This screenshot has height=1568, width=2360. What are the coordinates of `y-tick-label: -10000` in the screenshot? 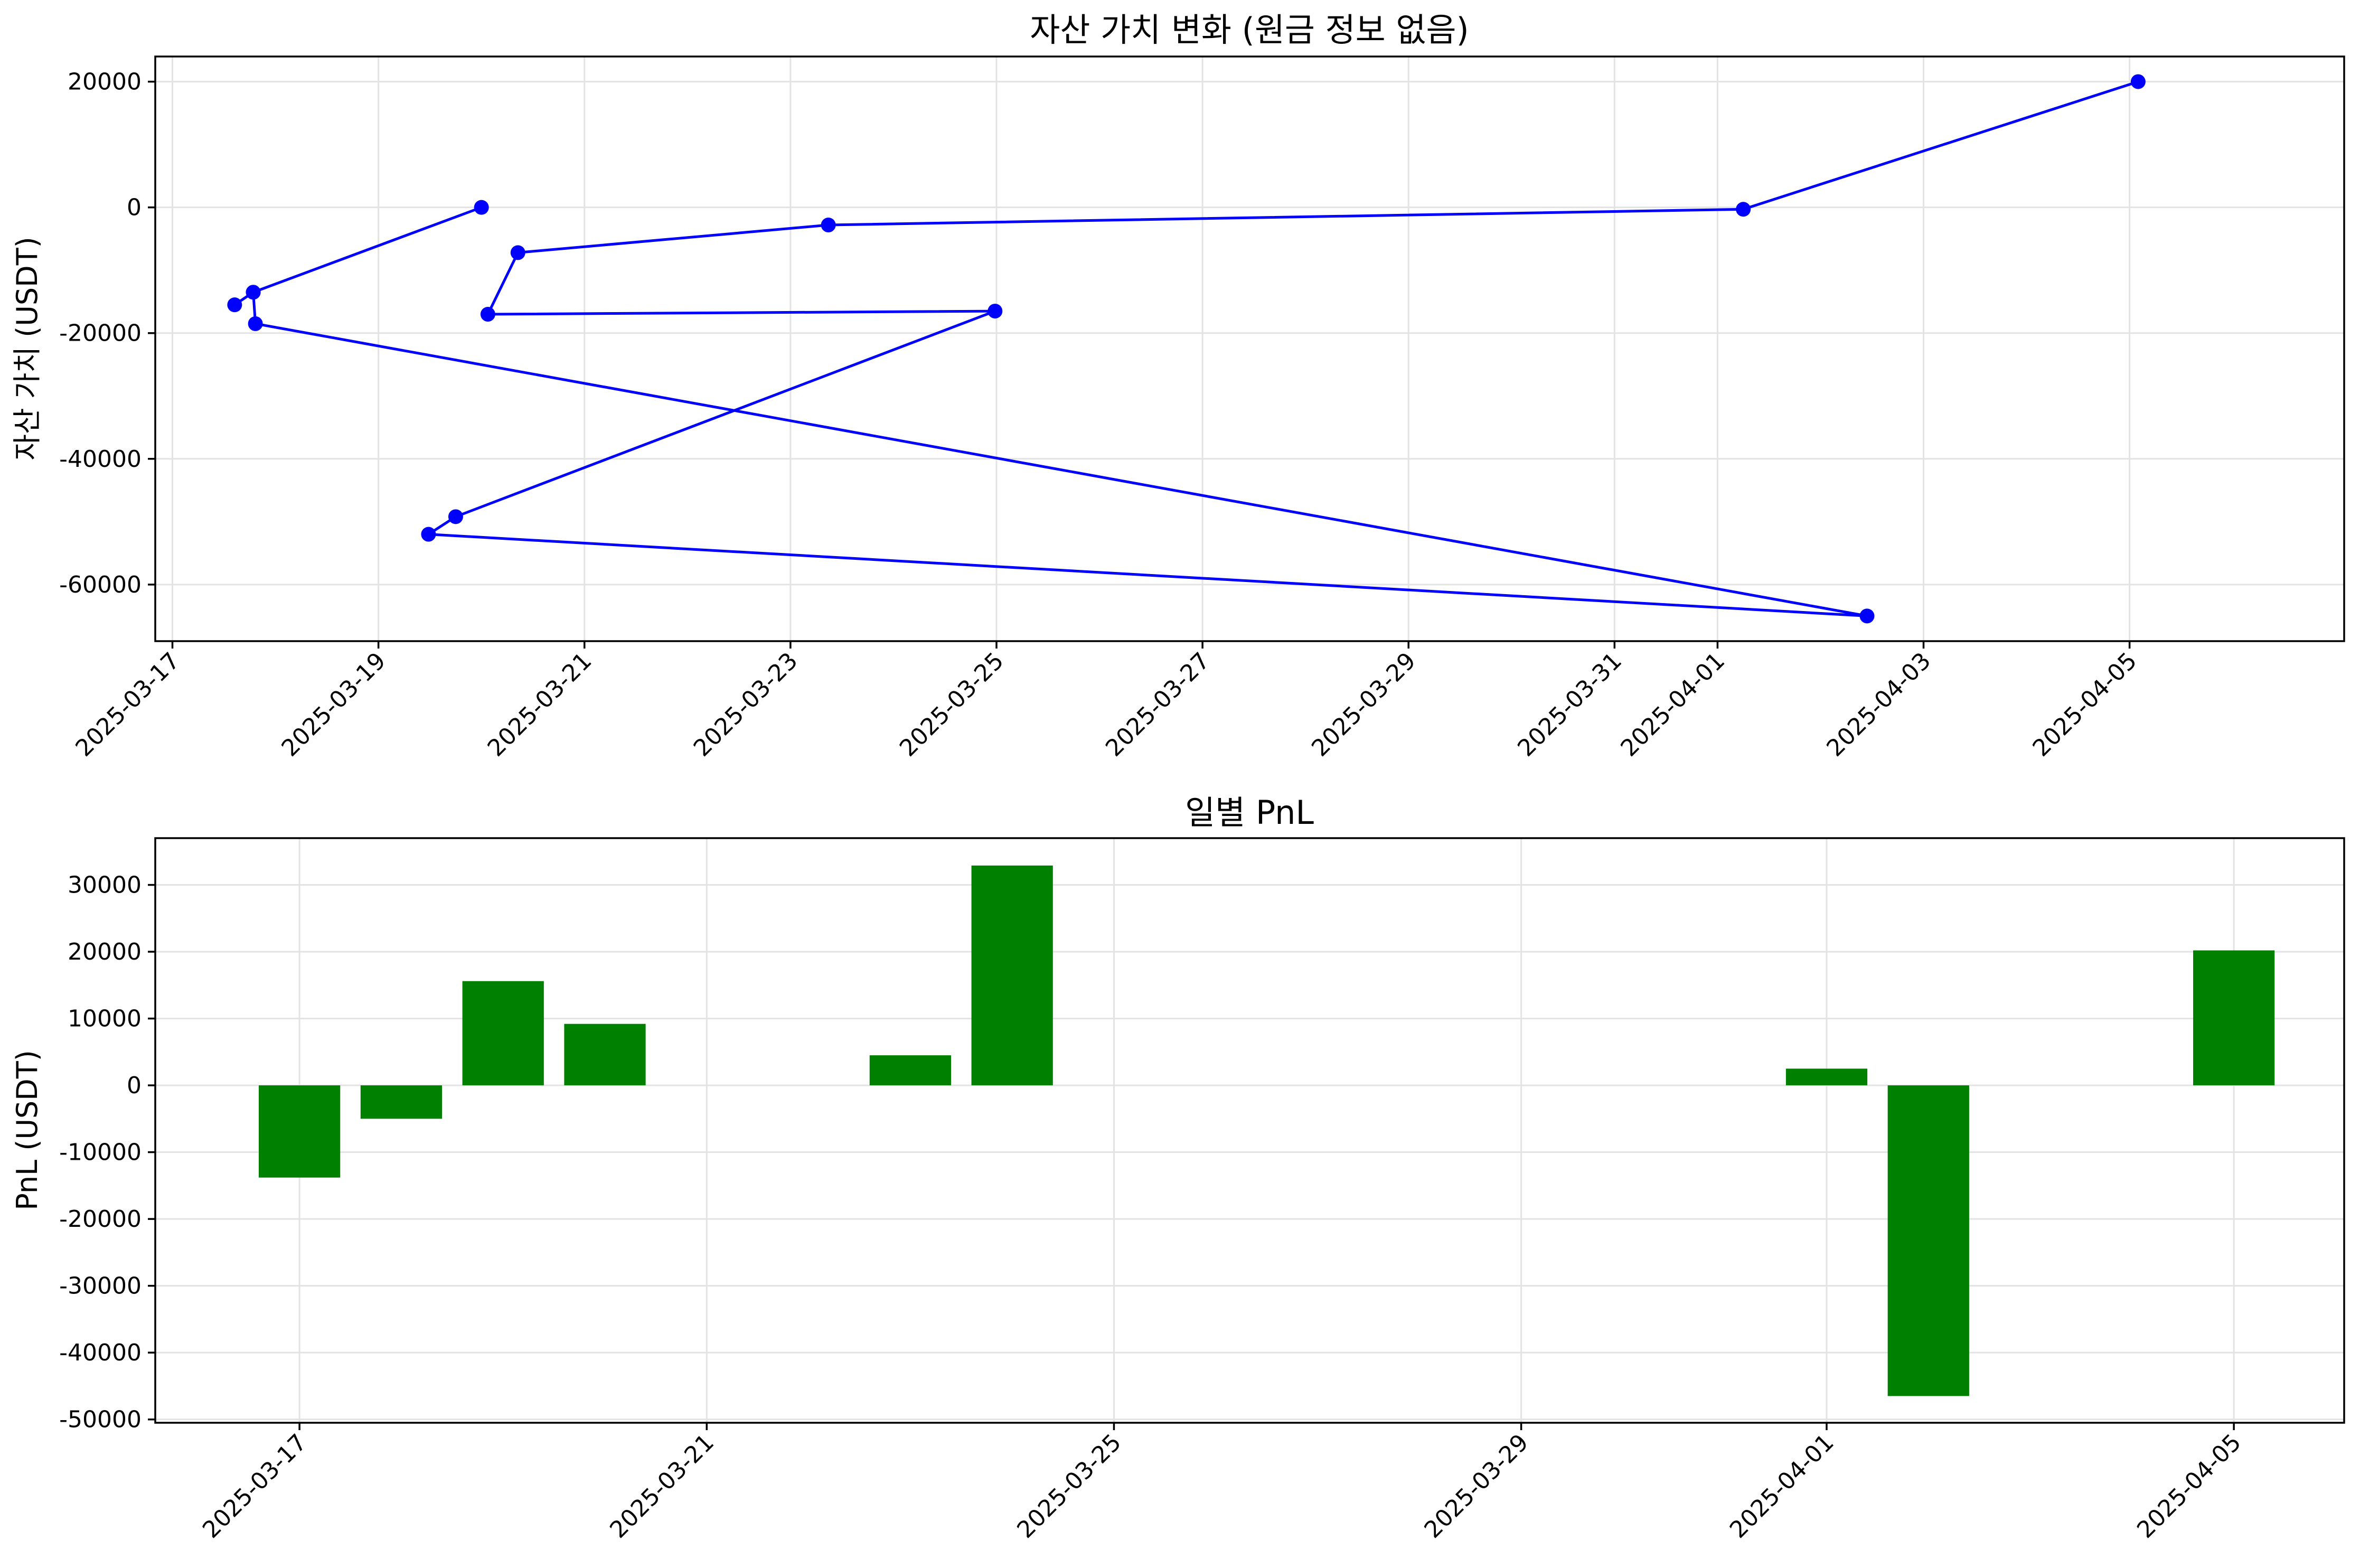 It's located at (100, 1152).